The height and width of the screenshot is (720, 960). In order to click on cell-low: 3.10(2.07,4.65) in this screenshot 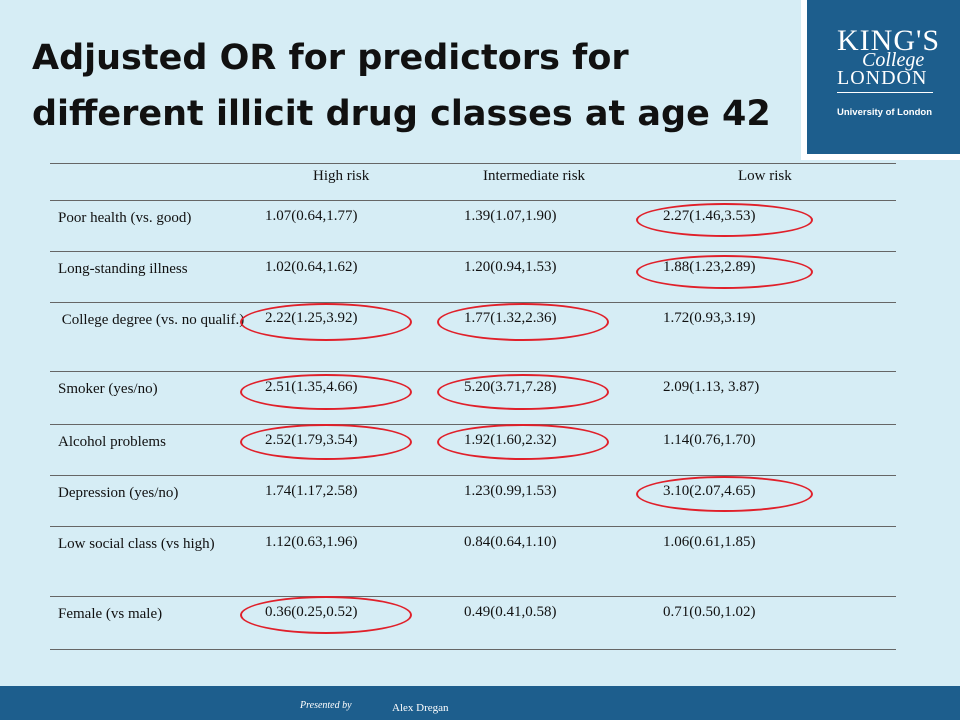, I will do `click(709, 491)`.